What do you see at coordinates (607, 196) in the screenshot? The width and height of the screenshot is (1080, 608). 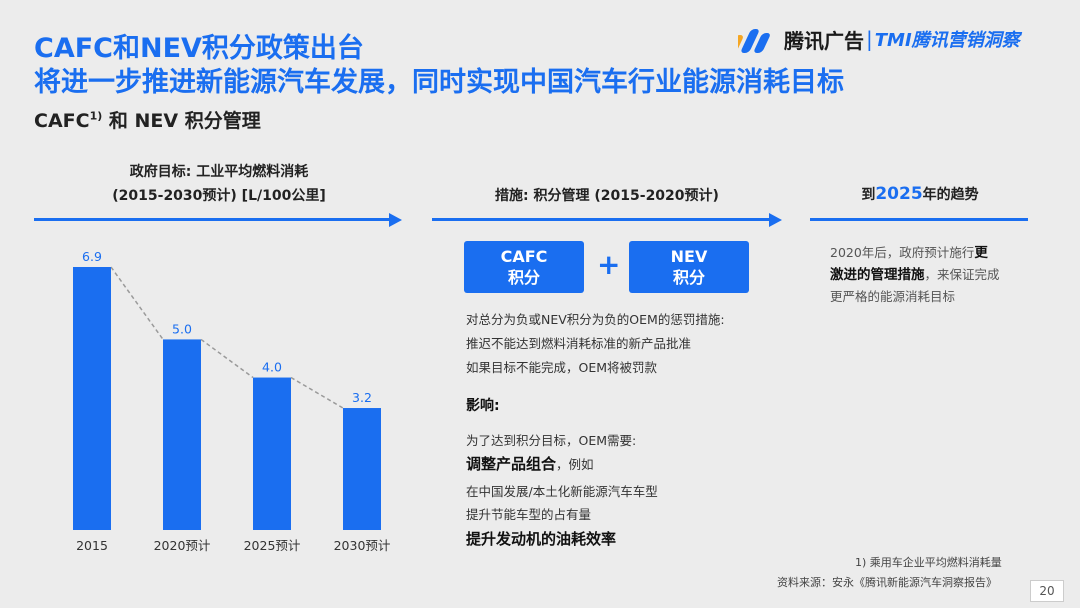 I see `middle-column-heading: 措施: 积分管理 (2015-2020预计)` at bounding box center [607, 196].